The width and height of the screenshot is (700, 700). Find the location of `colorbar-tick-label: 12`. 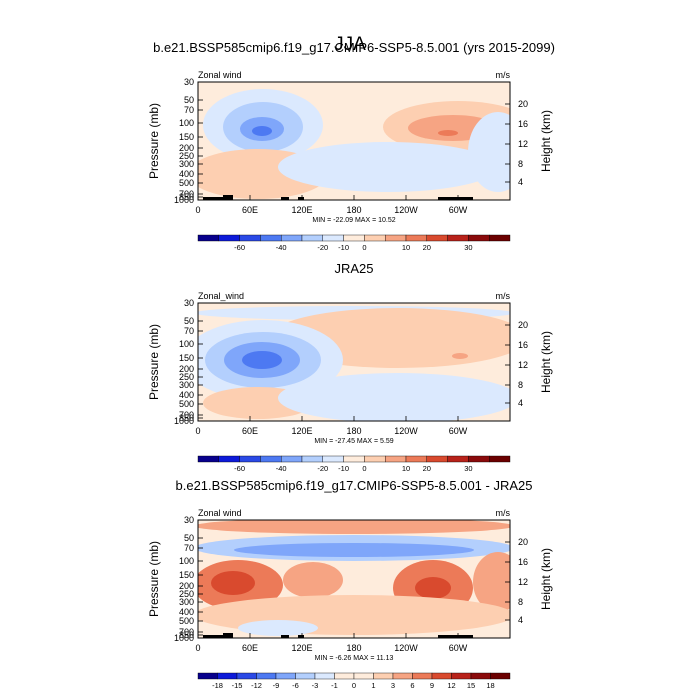

colorbar-tick-label: 12 is located at coordinates (451, 685).